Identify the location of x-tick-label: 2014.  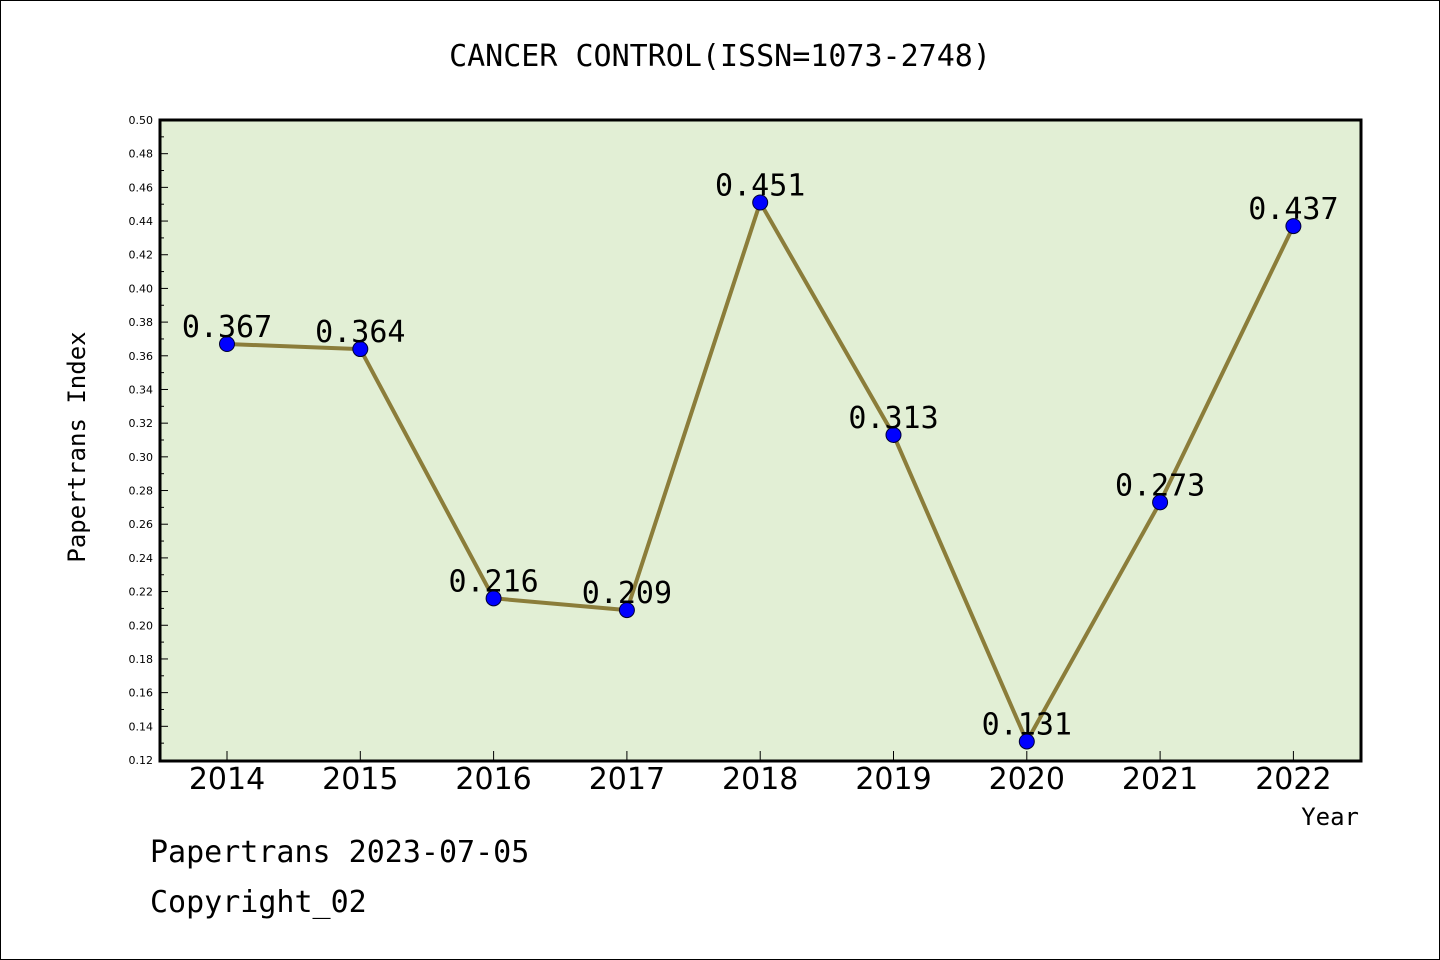
(227, 779).